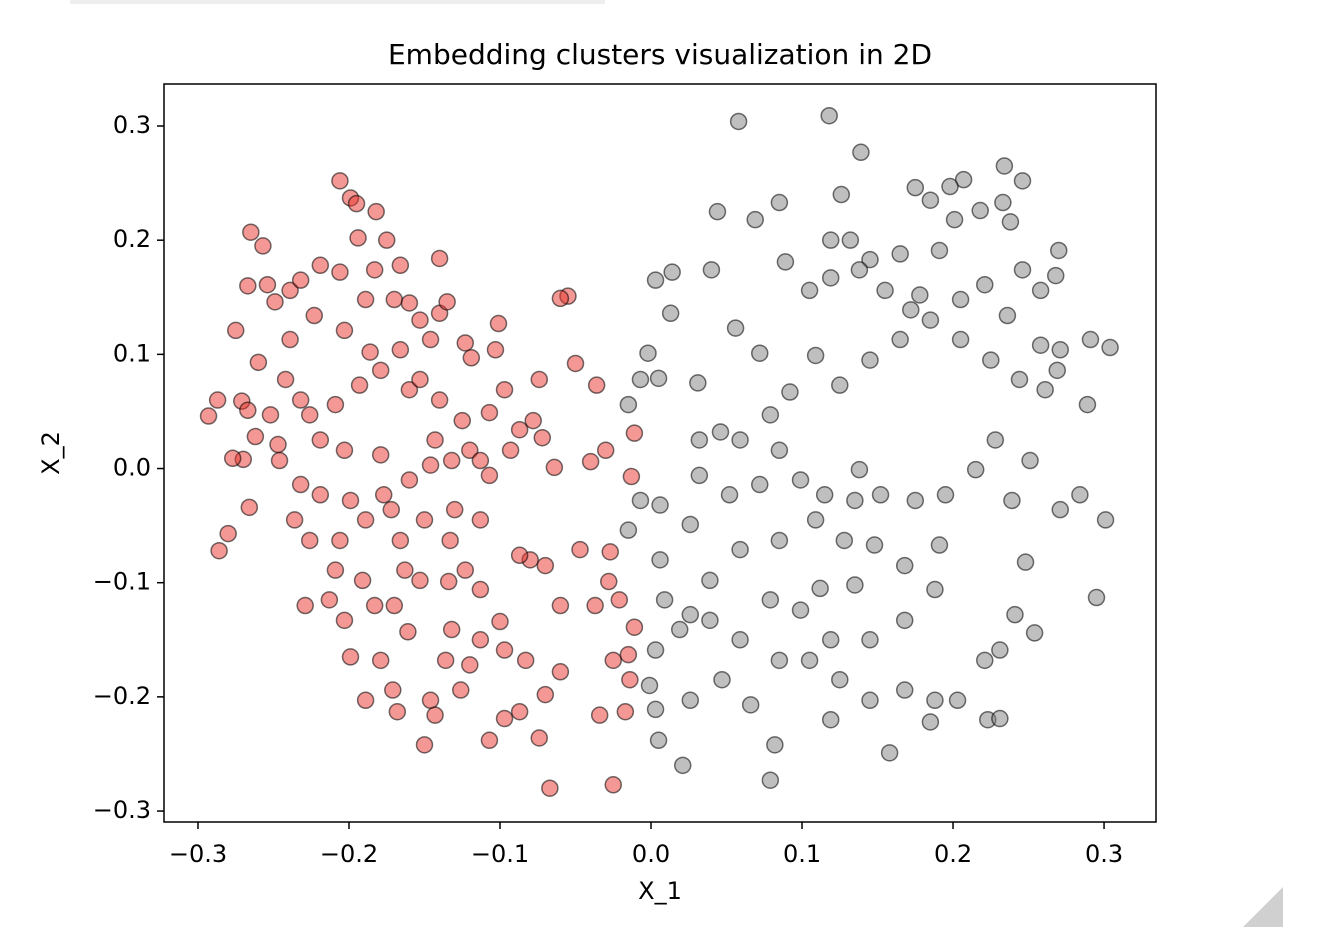 The image size is (1320, 942). I want to click on x-tick-label: 0.1, so click(802, 854).